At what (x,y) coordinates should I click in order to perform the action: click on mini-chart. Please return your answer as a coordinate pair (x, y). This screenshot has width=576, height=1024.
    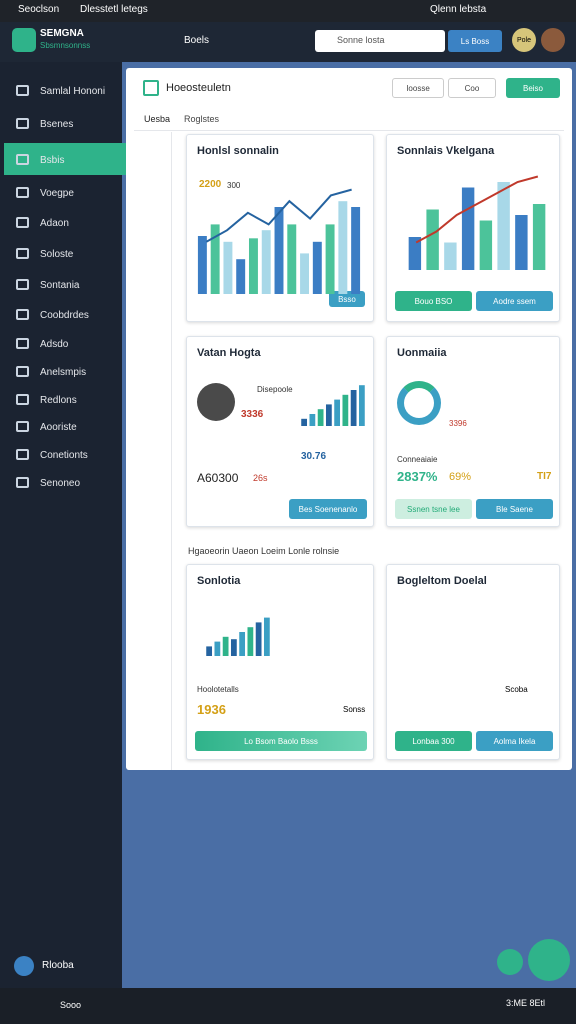
    Looking at the image, I should click on (279, 241).